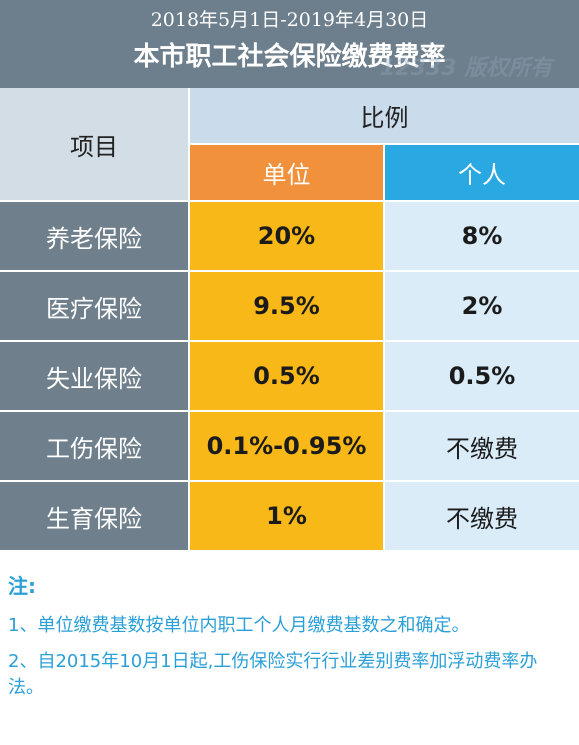  What do you see at coordinates (273, 674) in the screenshot?
I see `note-item-2: 2、自2015年10月1日起,工伤保险实行行业差别费率加浮动费率办法。` at bounding box center [273, 674].